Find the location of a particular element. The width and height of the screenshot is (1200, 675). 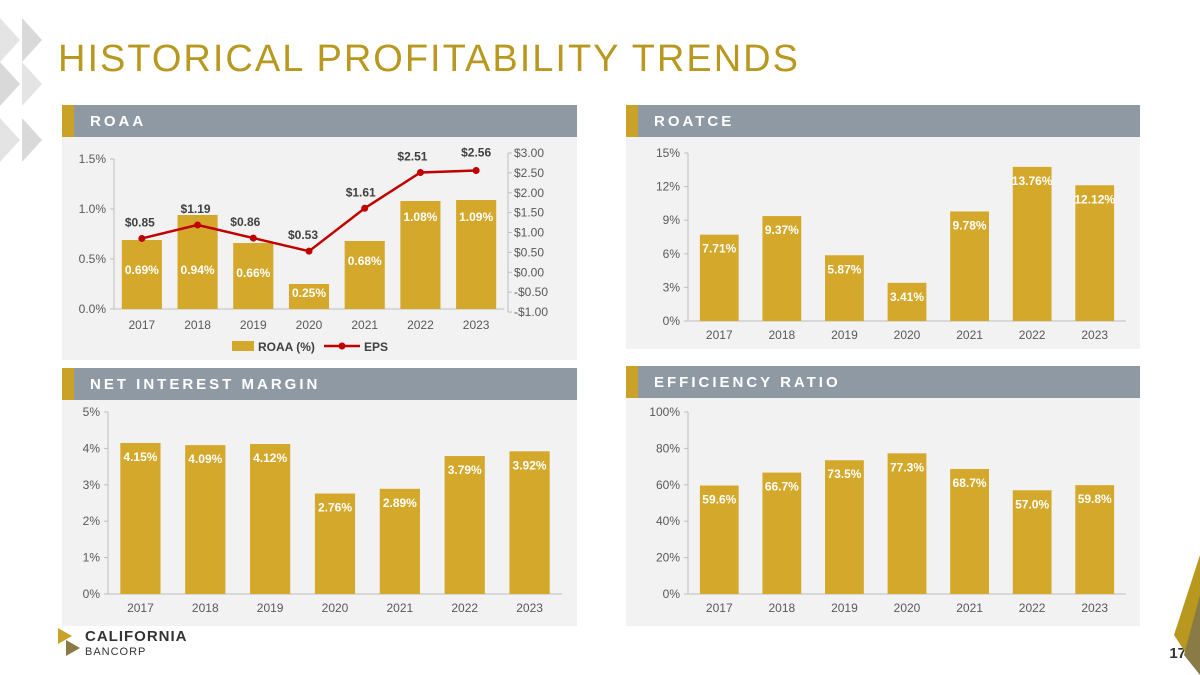

bar-2023 is located at coordinates (1095, 539).